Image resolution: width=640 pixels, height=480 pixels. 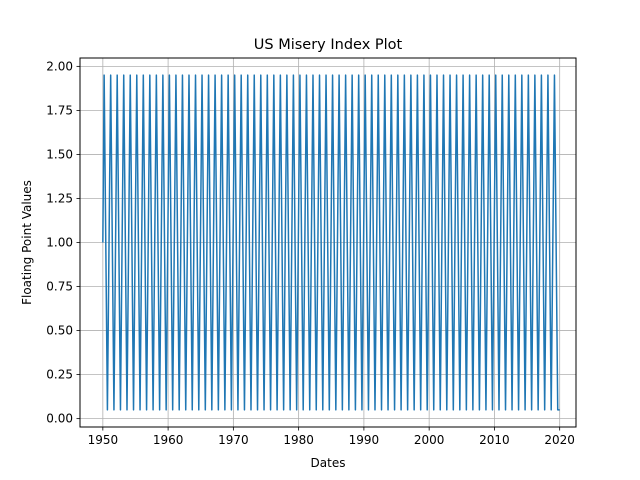 I want to click on y-tick-label: 1.50, so click(x=59, y=154).